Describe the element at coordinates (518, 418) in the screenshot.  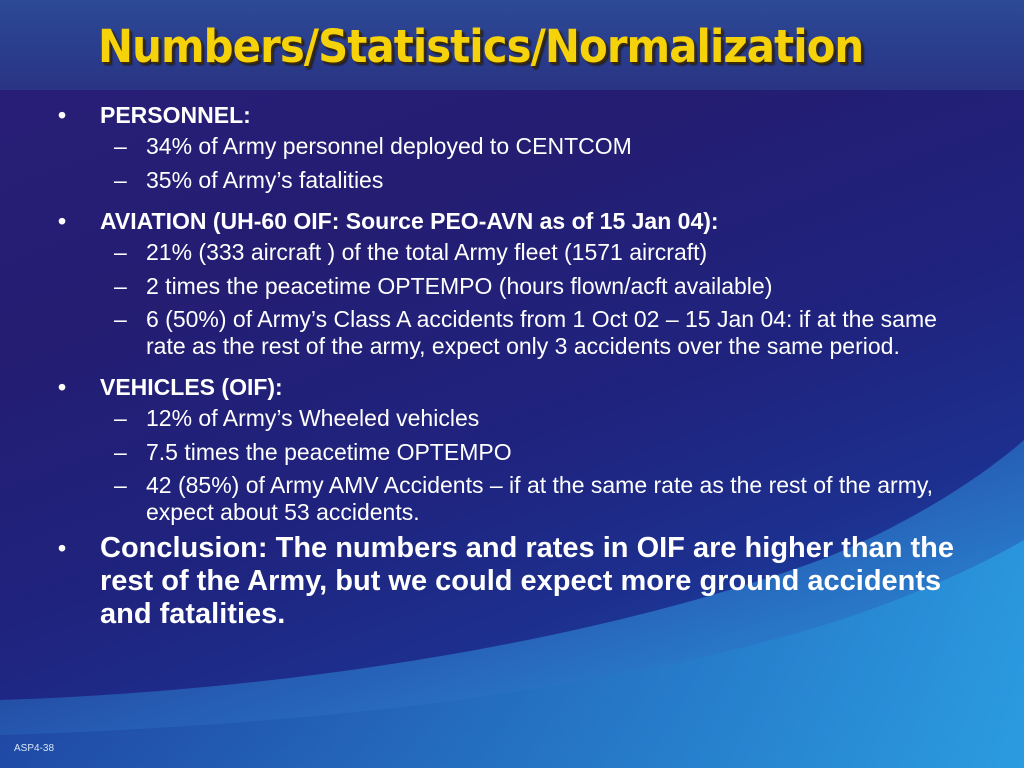
I see `list-item: – 12% of Army’s Wheeled vehicles` at that location.